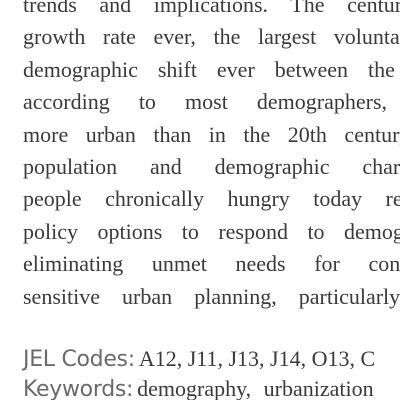 The width and height of the screenshot is (400, 400). I want to click on keywords-label: Keywords:, so click(78, 388).